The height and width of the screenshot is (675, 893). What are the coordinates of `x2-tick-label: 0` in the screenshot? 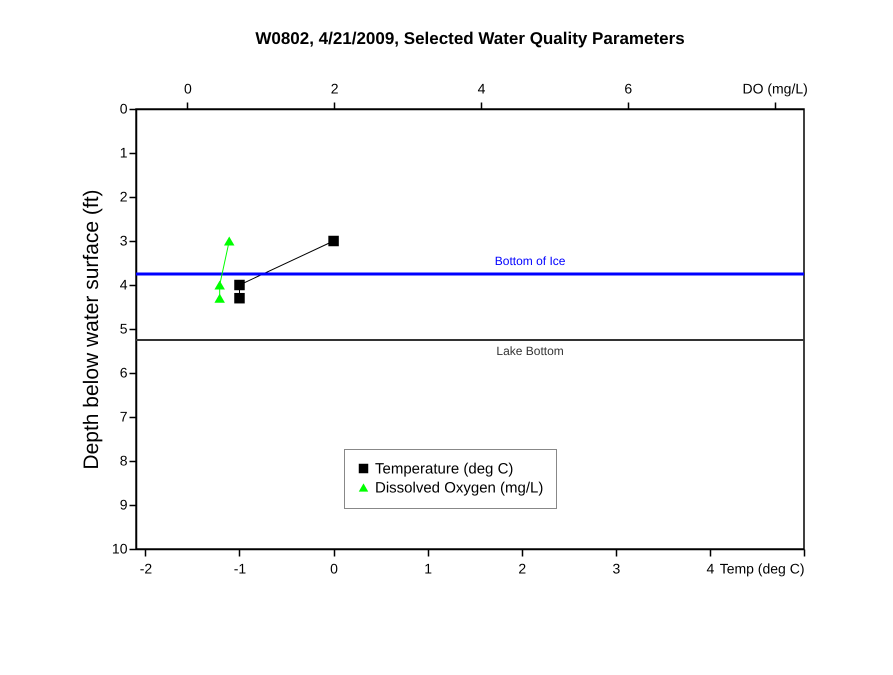 It's located at (188, 88).